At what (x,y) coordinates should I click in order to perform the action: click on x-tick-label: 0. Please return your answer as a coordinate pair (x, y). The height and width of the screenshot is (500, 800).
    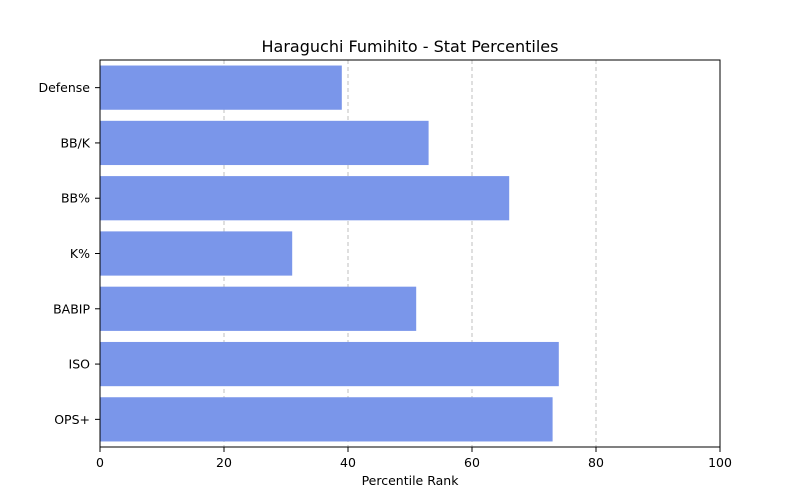
    Looking at the image, I should click on (100, 462).